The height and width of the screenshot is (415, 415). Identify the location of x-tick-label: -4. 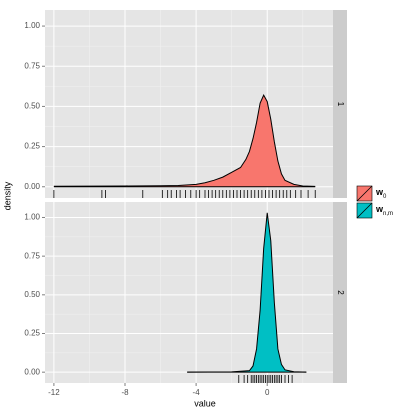
(197, 392).